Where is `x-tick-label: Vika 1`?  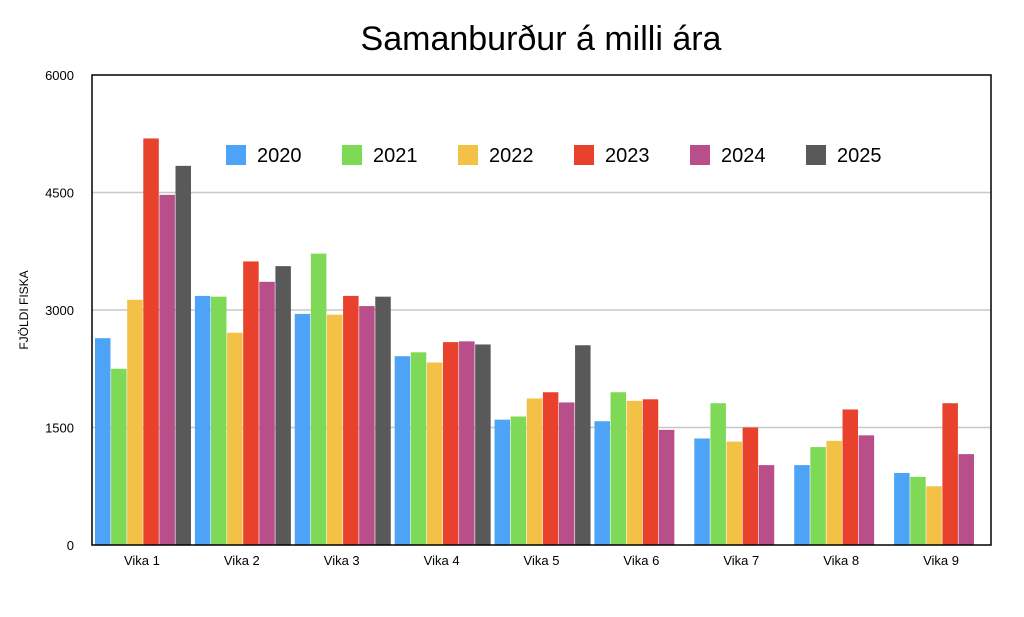
x-tick-label: Vika 1 is located at coordinates (142, 560).